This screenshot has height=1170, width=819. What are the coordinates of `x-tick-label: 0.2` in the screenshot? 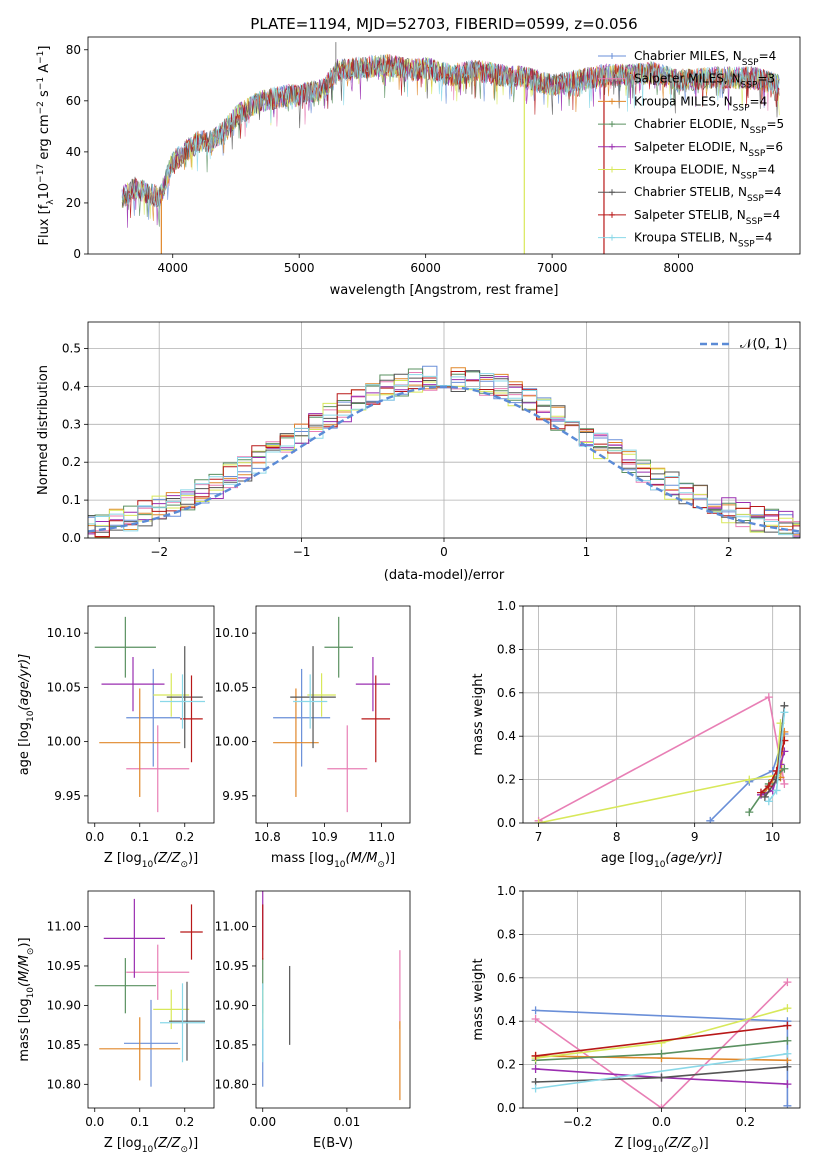 It's located at (745, 1122).